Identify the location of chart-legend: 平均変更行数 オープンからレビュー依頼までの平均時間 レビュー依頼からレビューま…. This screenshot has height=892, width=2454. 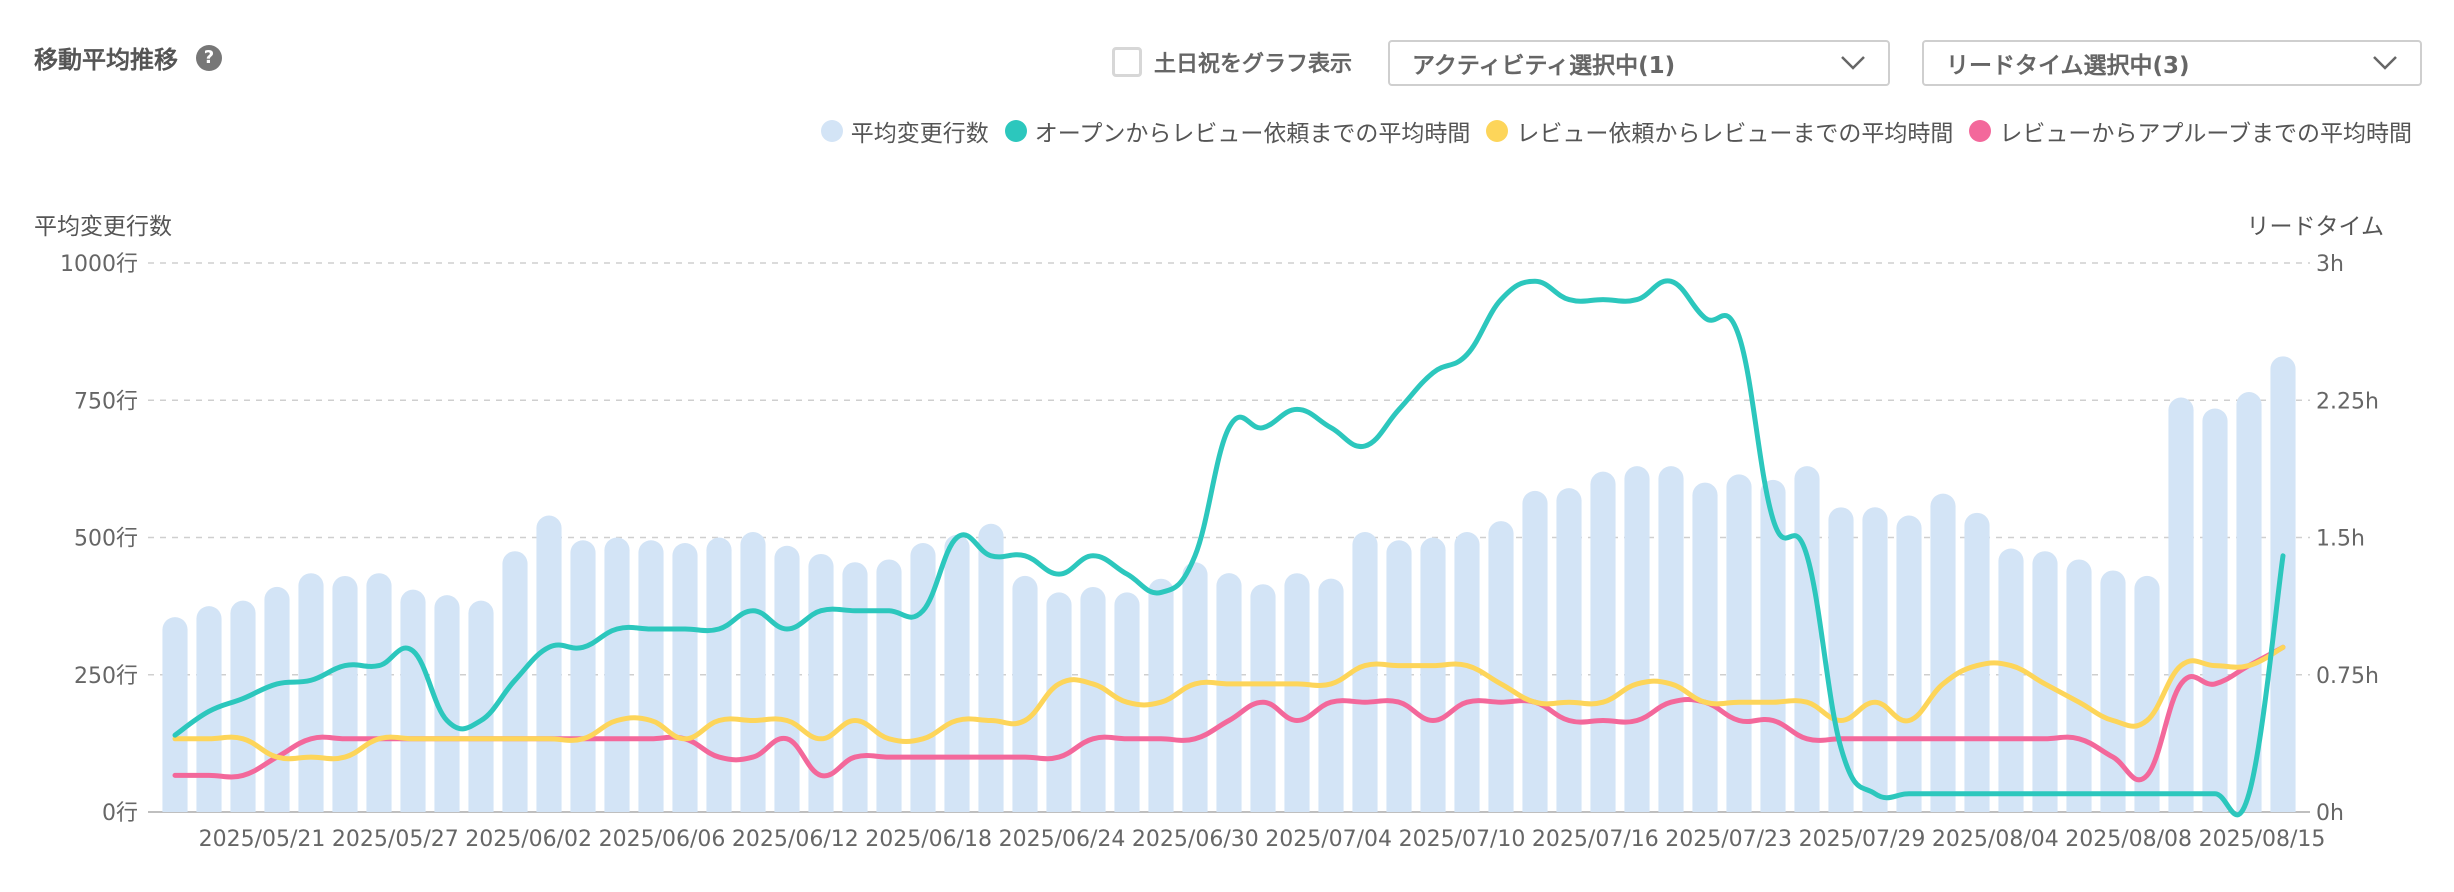
(1616, 131).